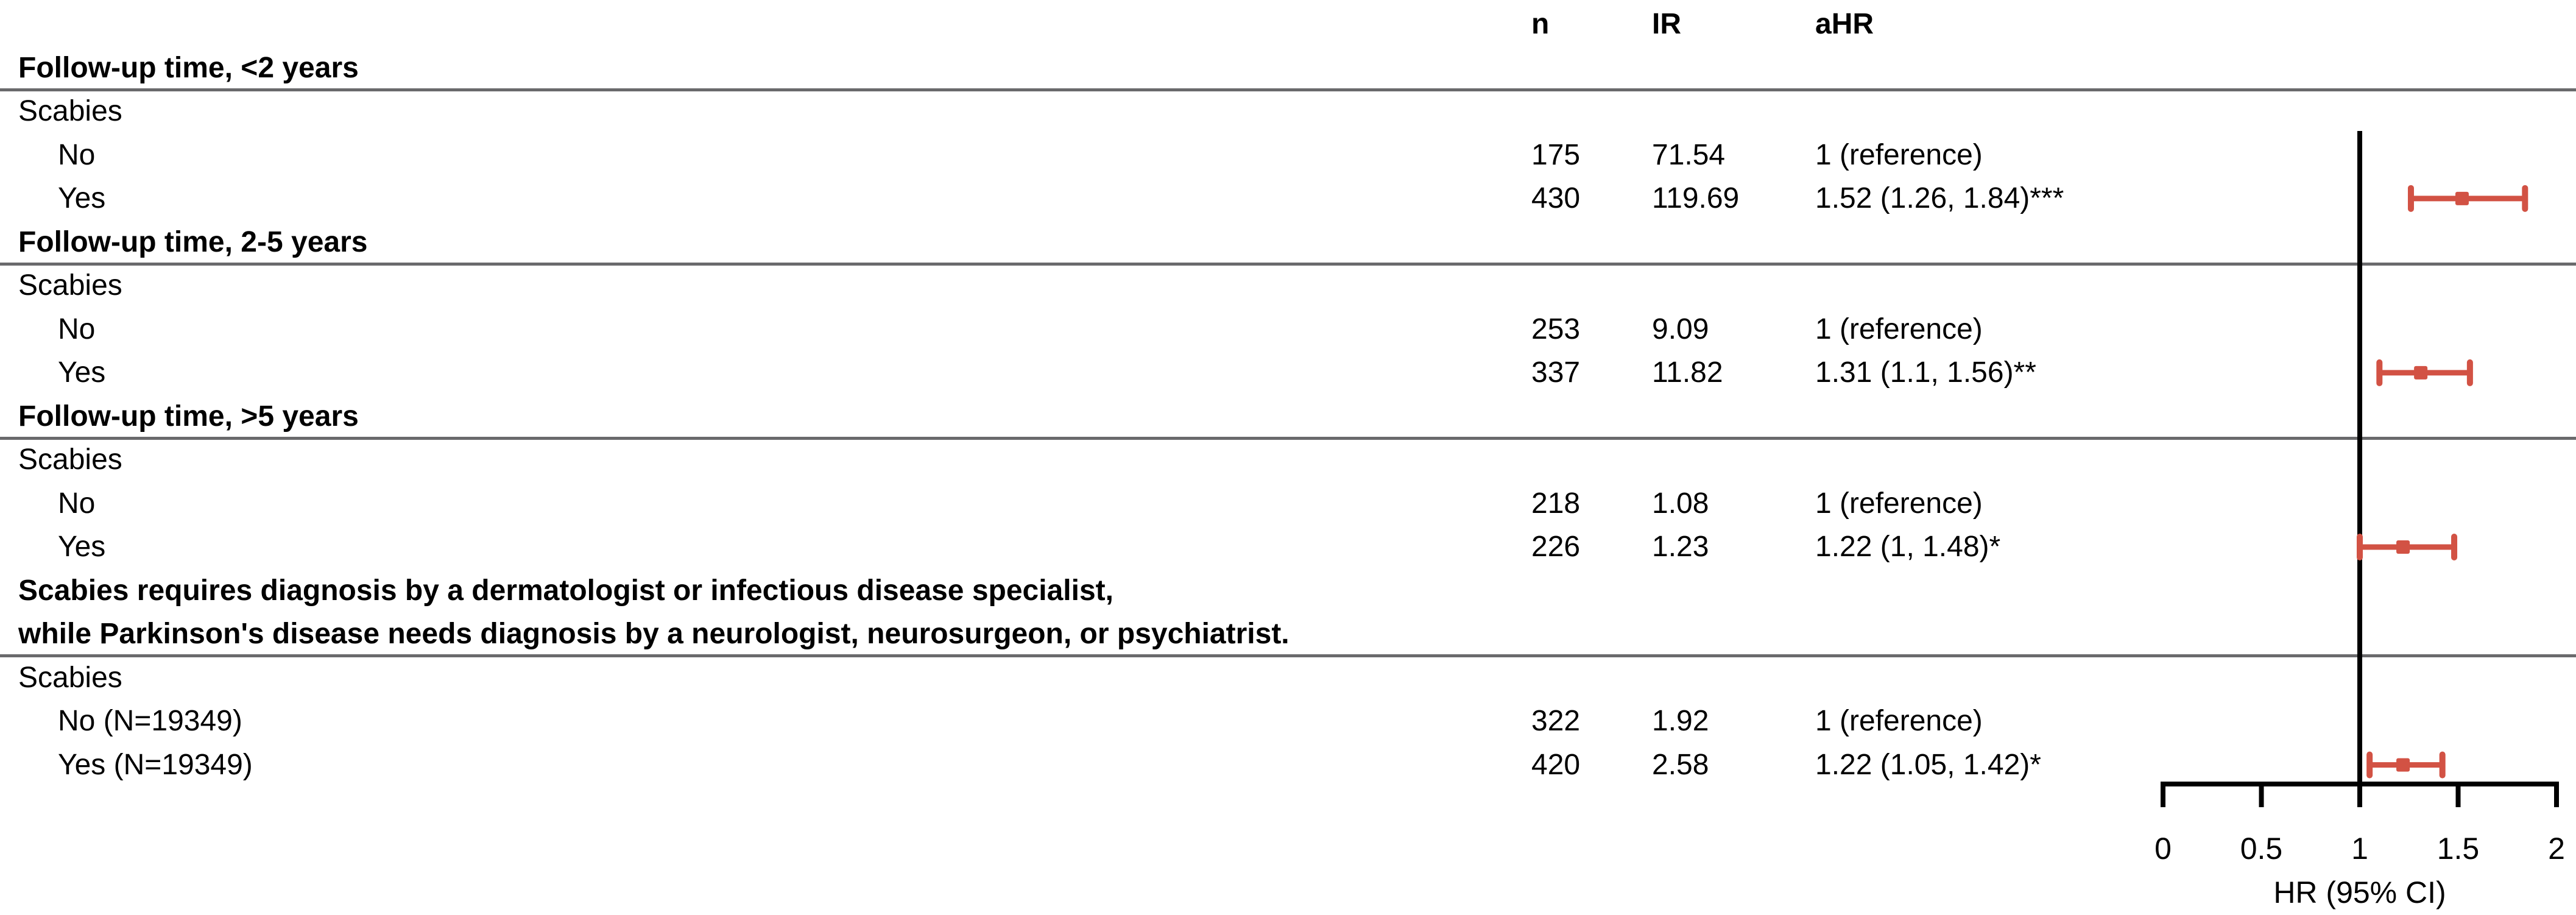  Describe the element at coordinates (1288, 242) in the screenshot. I see `section-header-row: Follow-up time, 2-5 years` at that location.